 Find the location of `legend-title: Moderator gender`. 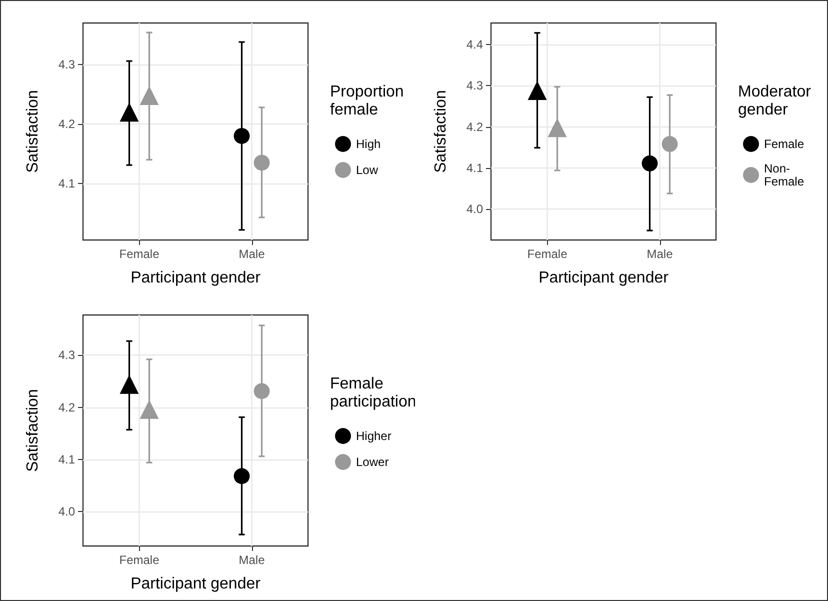

legend-title: Moderator gender is located at coordinates (777, 101).